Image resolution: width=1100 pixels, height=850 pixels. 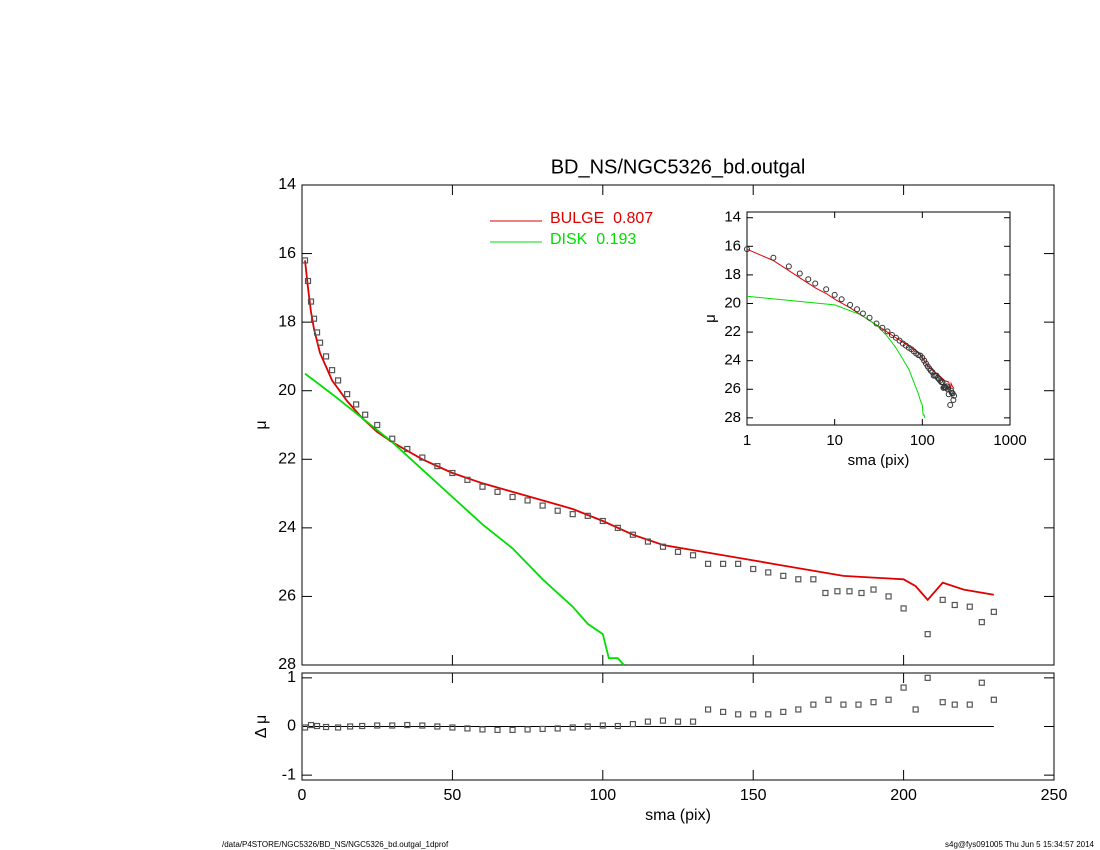 What do you see at coordinates (678, 815) in the screenshot?
I see `x-axis-label: sma (pix)` at bounding box center [678, 815].